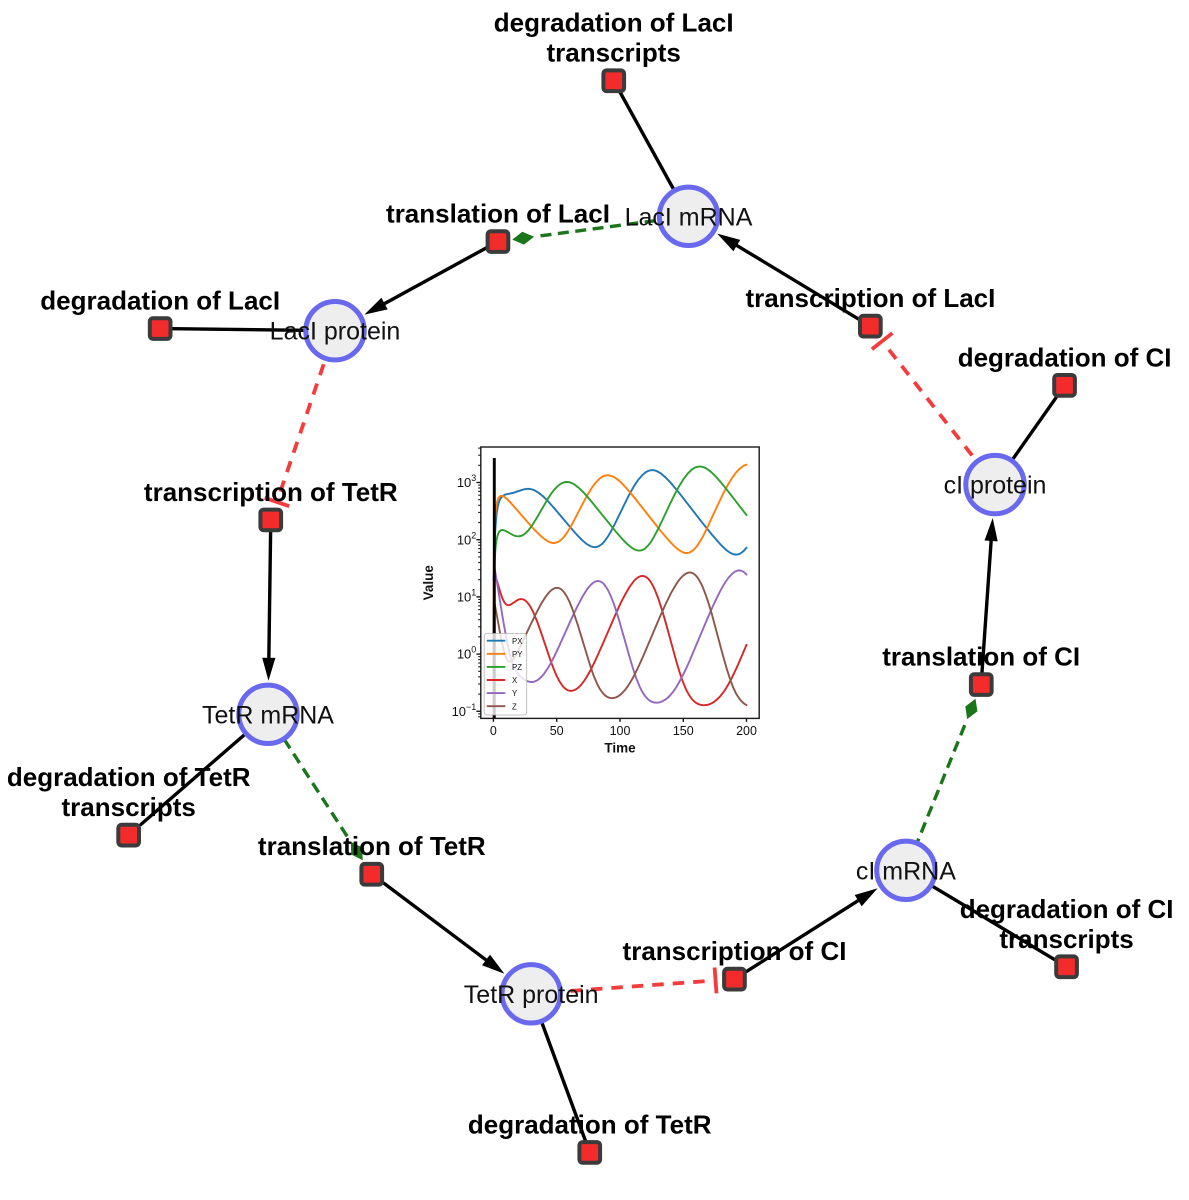 This screenshot has width=1189, height=1200. What do you see at coordinates (689, 217) in the screenshot?
I see `svg-text: LacI mRNA` at bounding box center [689, 217].